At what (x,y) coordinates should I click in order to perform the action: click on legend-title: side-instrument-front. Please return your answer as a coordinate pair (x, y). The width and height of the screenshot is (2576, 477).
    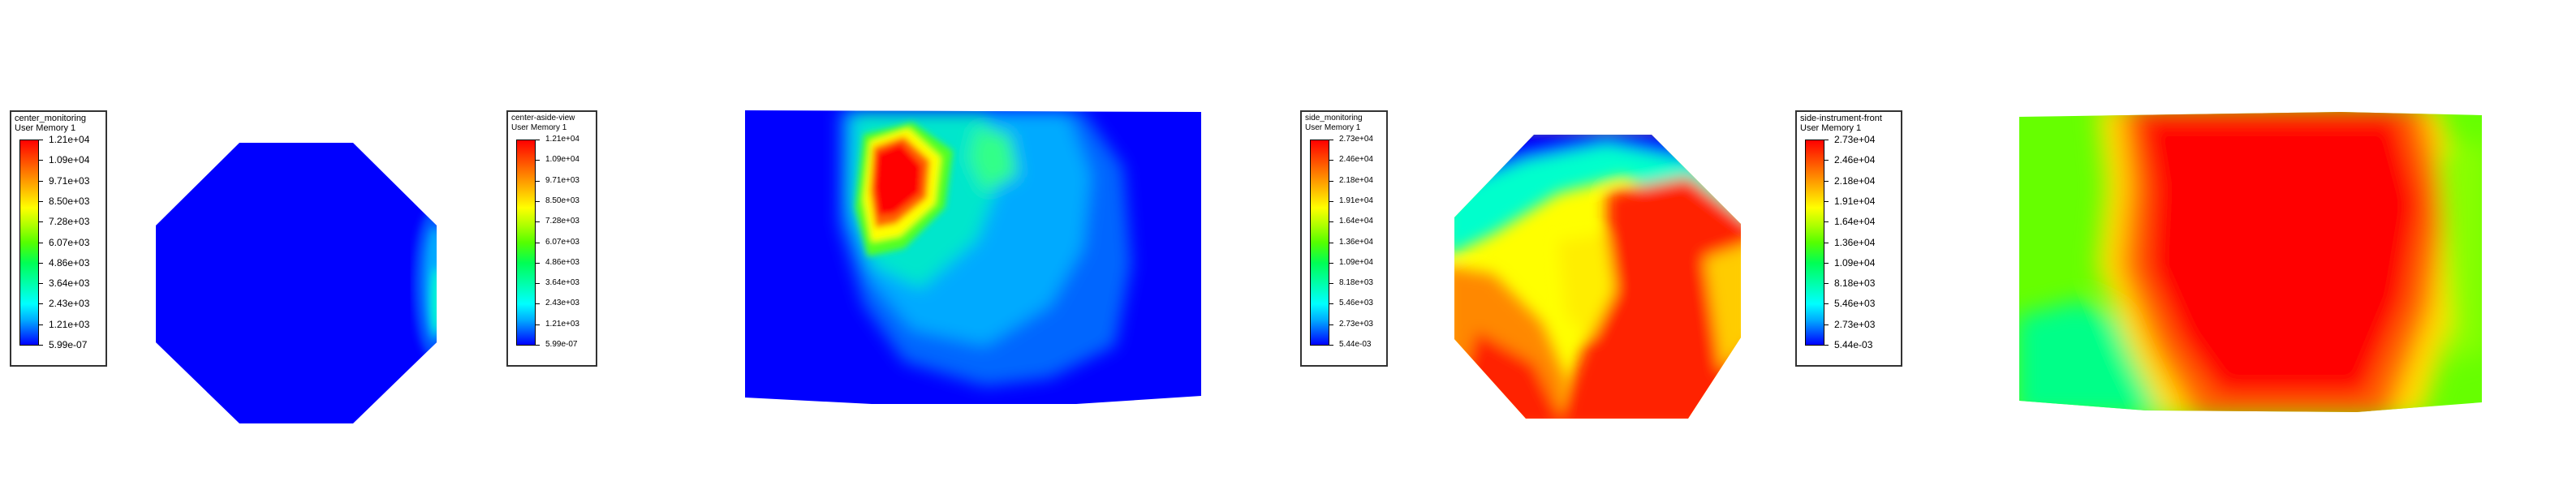
    Looking at the image, I should click on (1841, 118).